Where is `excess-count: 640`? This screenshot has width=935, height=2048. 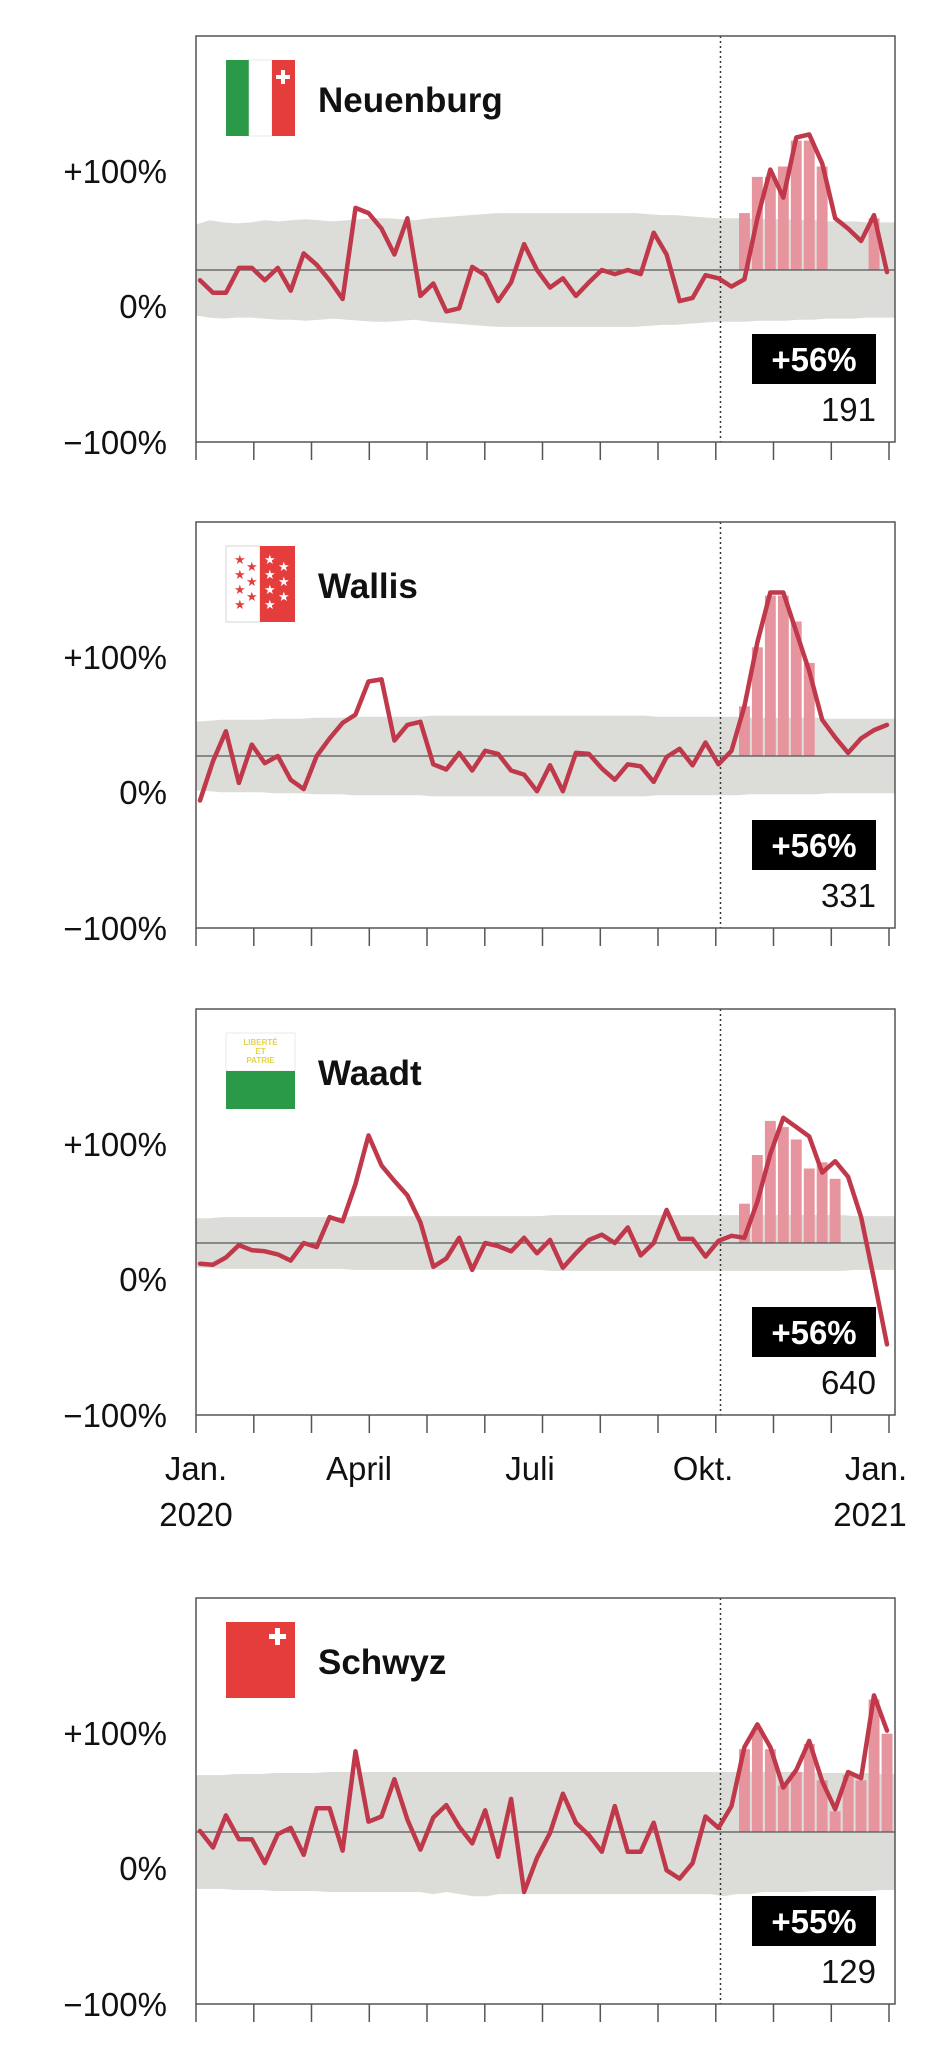 excess-count: 640 is located at coordinates (848, 1382).